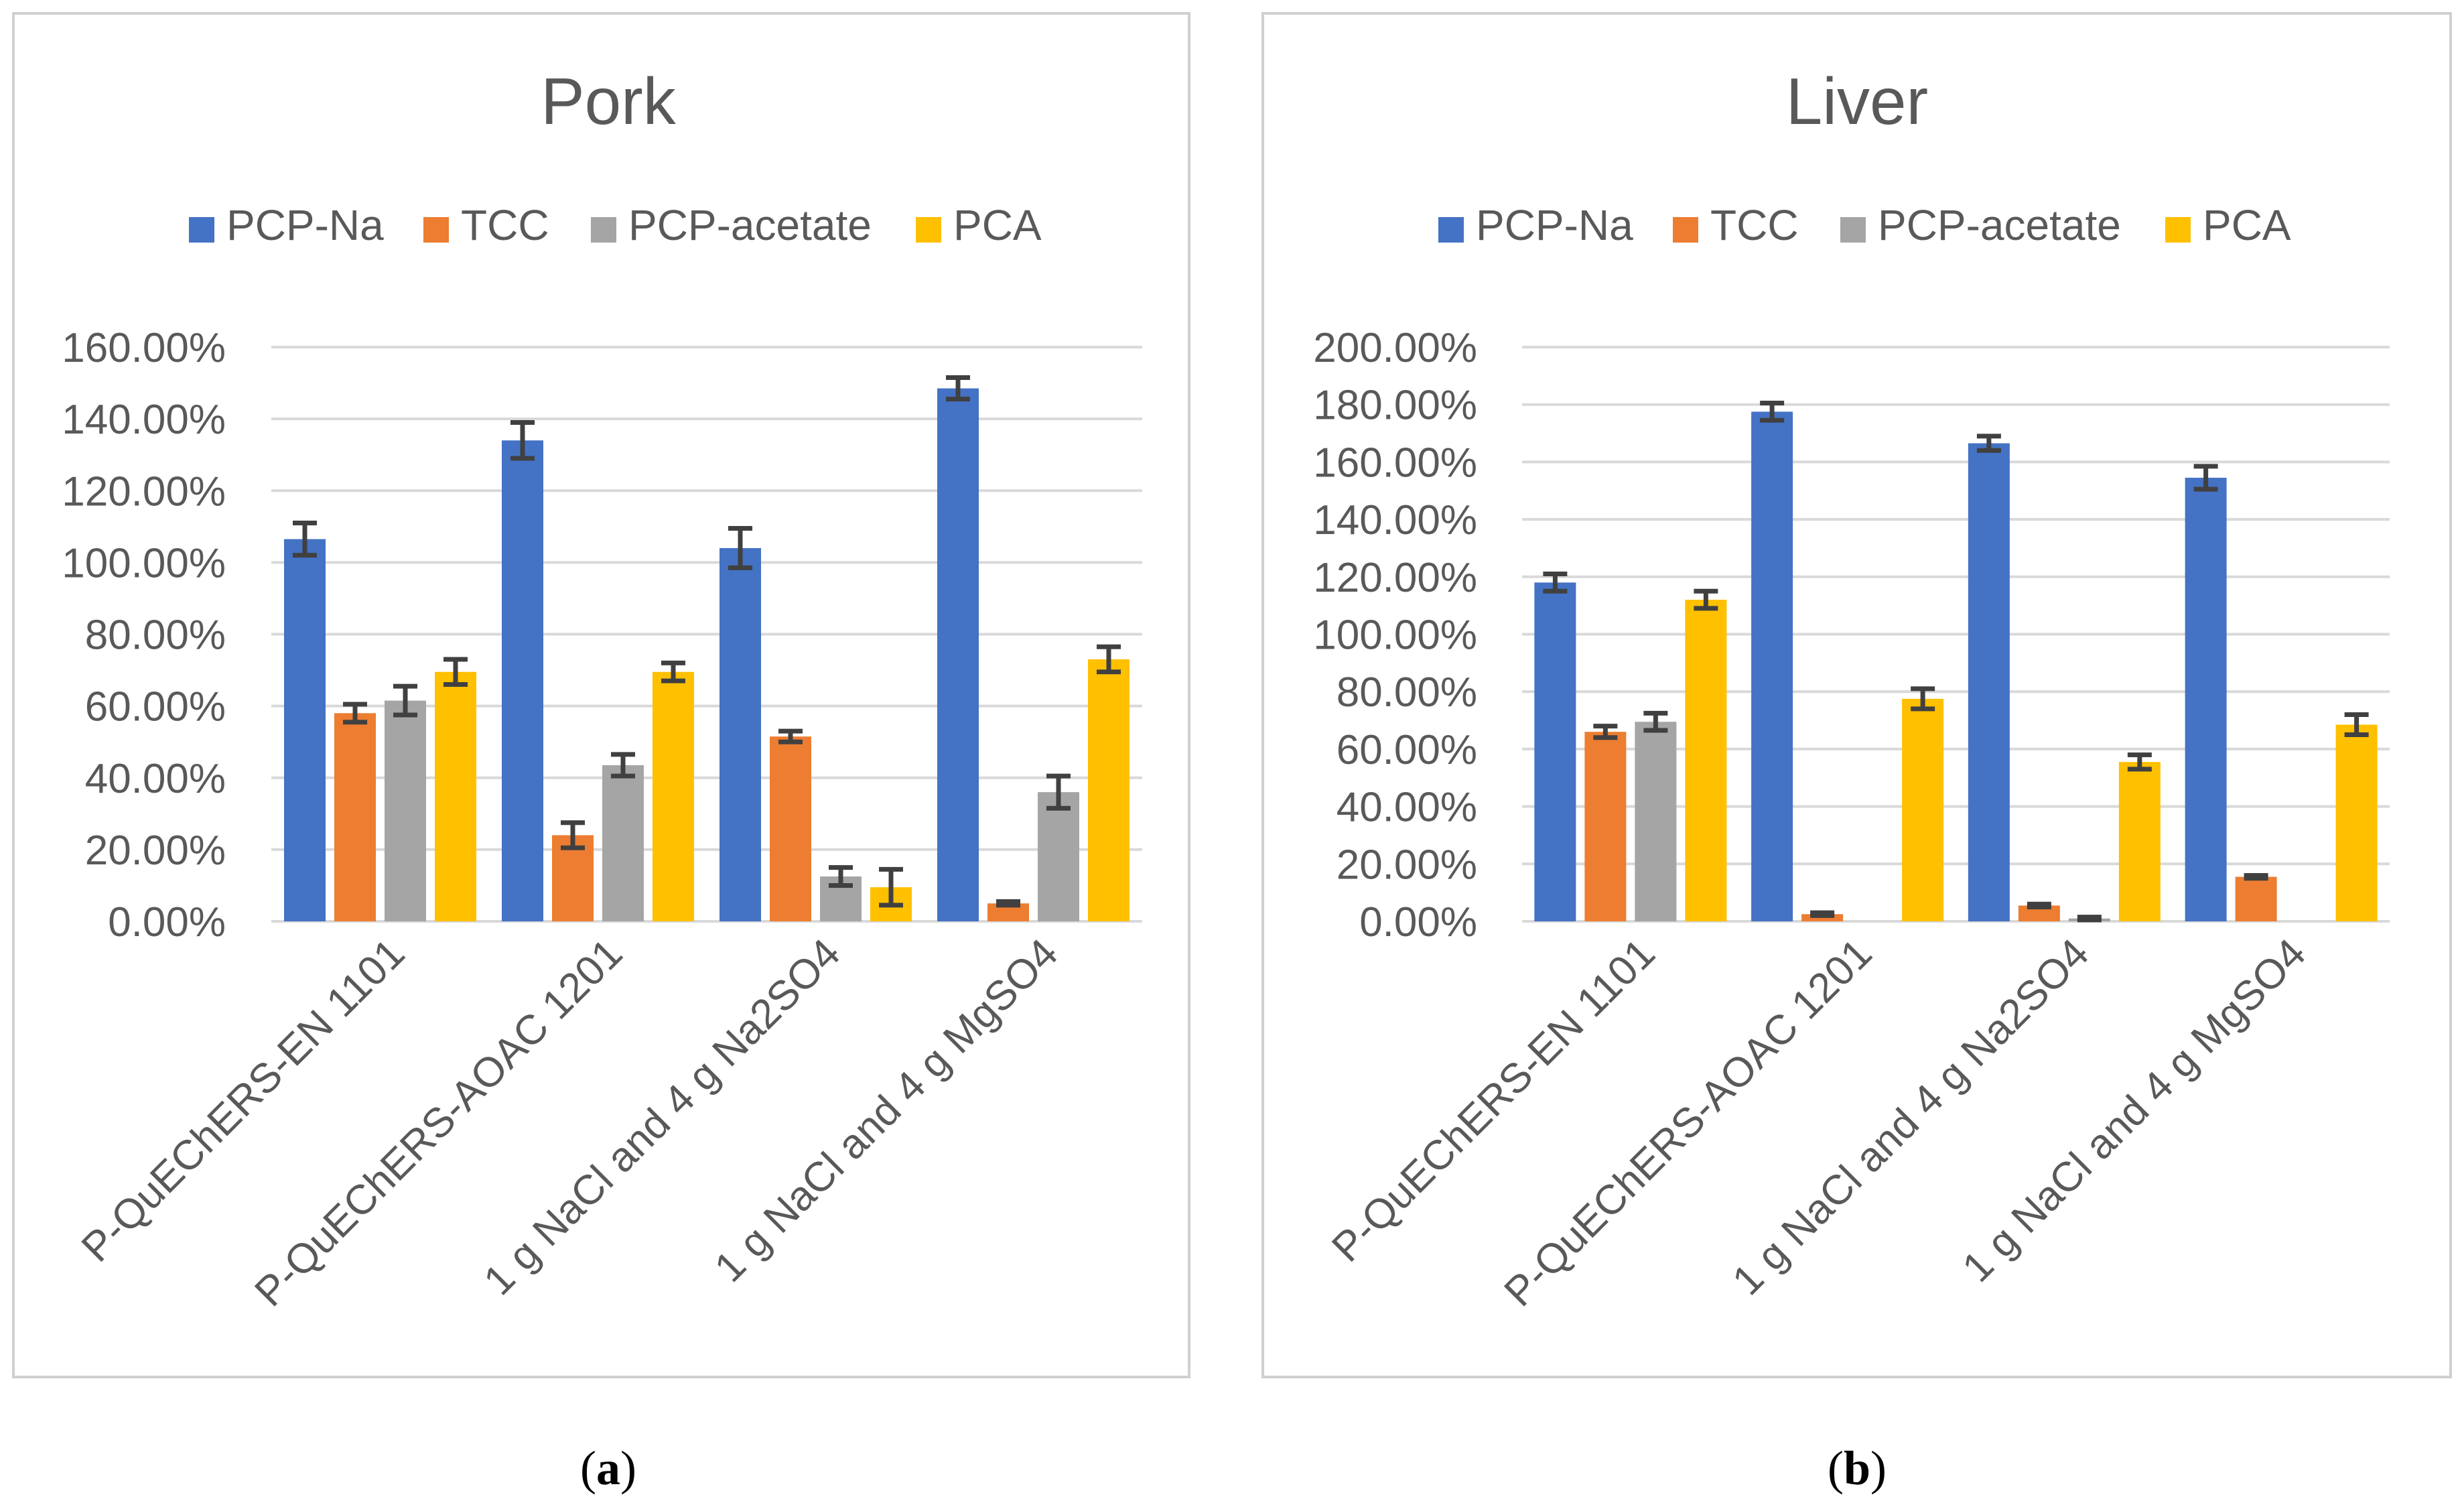 This screenshot has height=1511, width=2464. What do you see at coordinates (609, 101) in the screenshot?
I see `chart-title: Pork` at bounding box center [609, 101].